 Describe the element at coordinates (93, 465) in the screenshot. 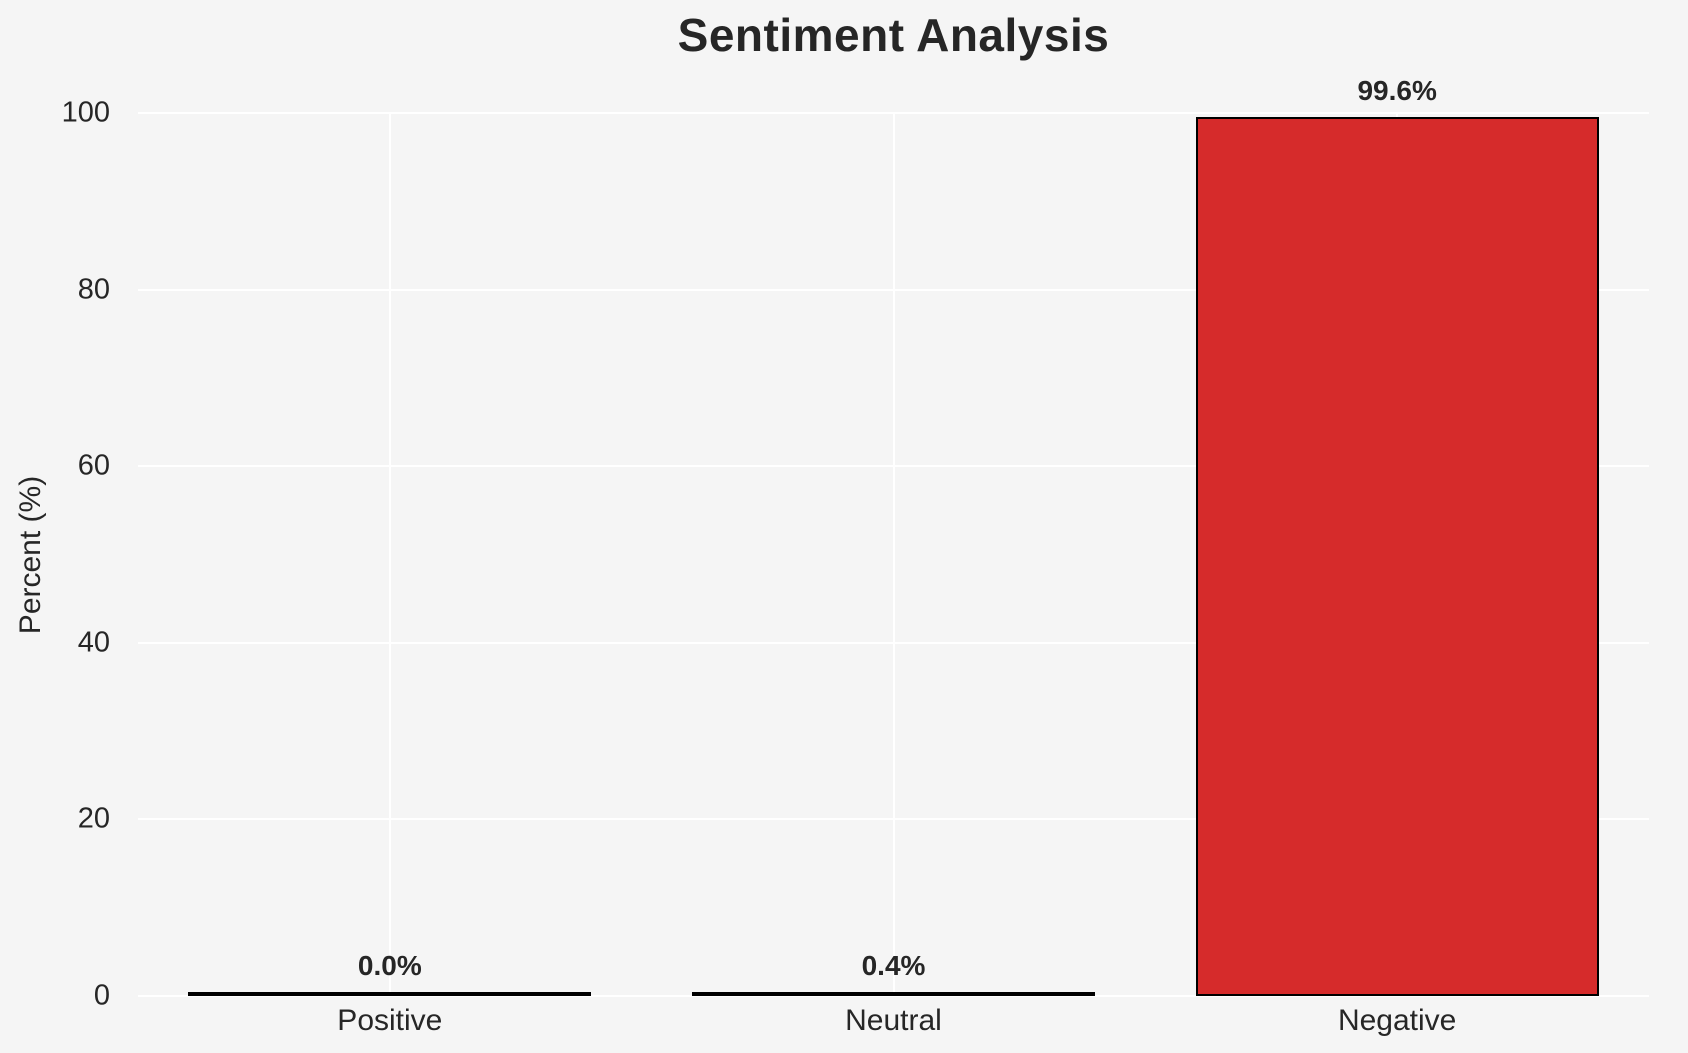

I see `y-tick-label-60: 60` at that location.